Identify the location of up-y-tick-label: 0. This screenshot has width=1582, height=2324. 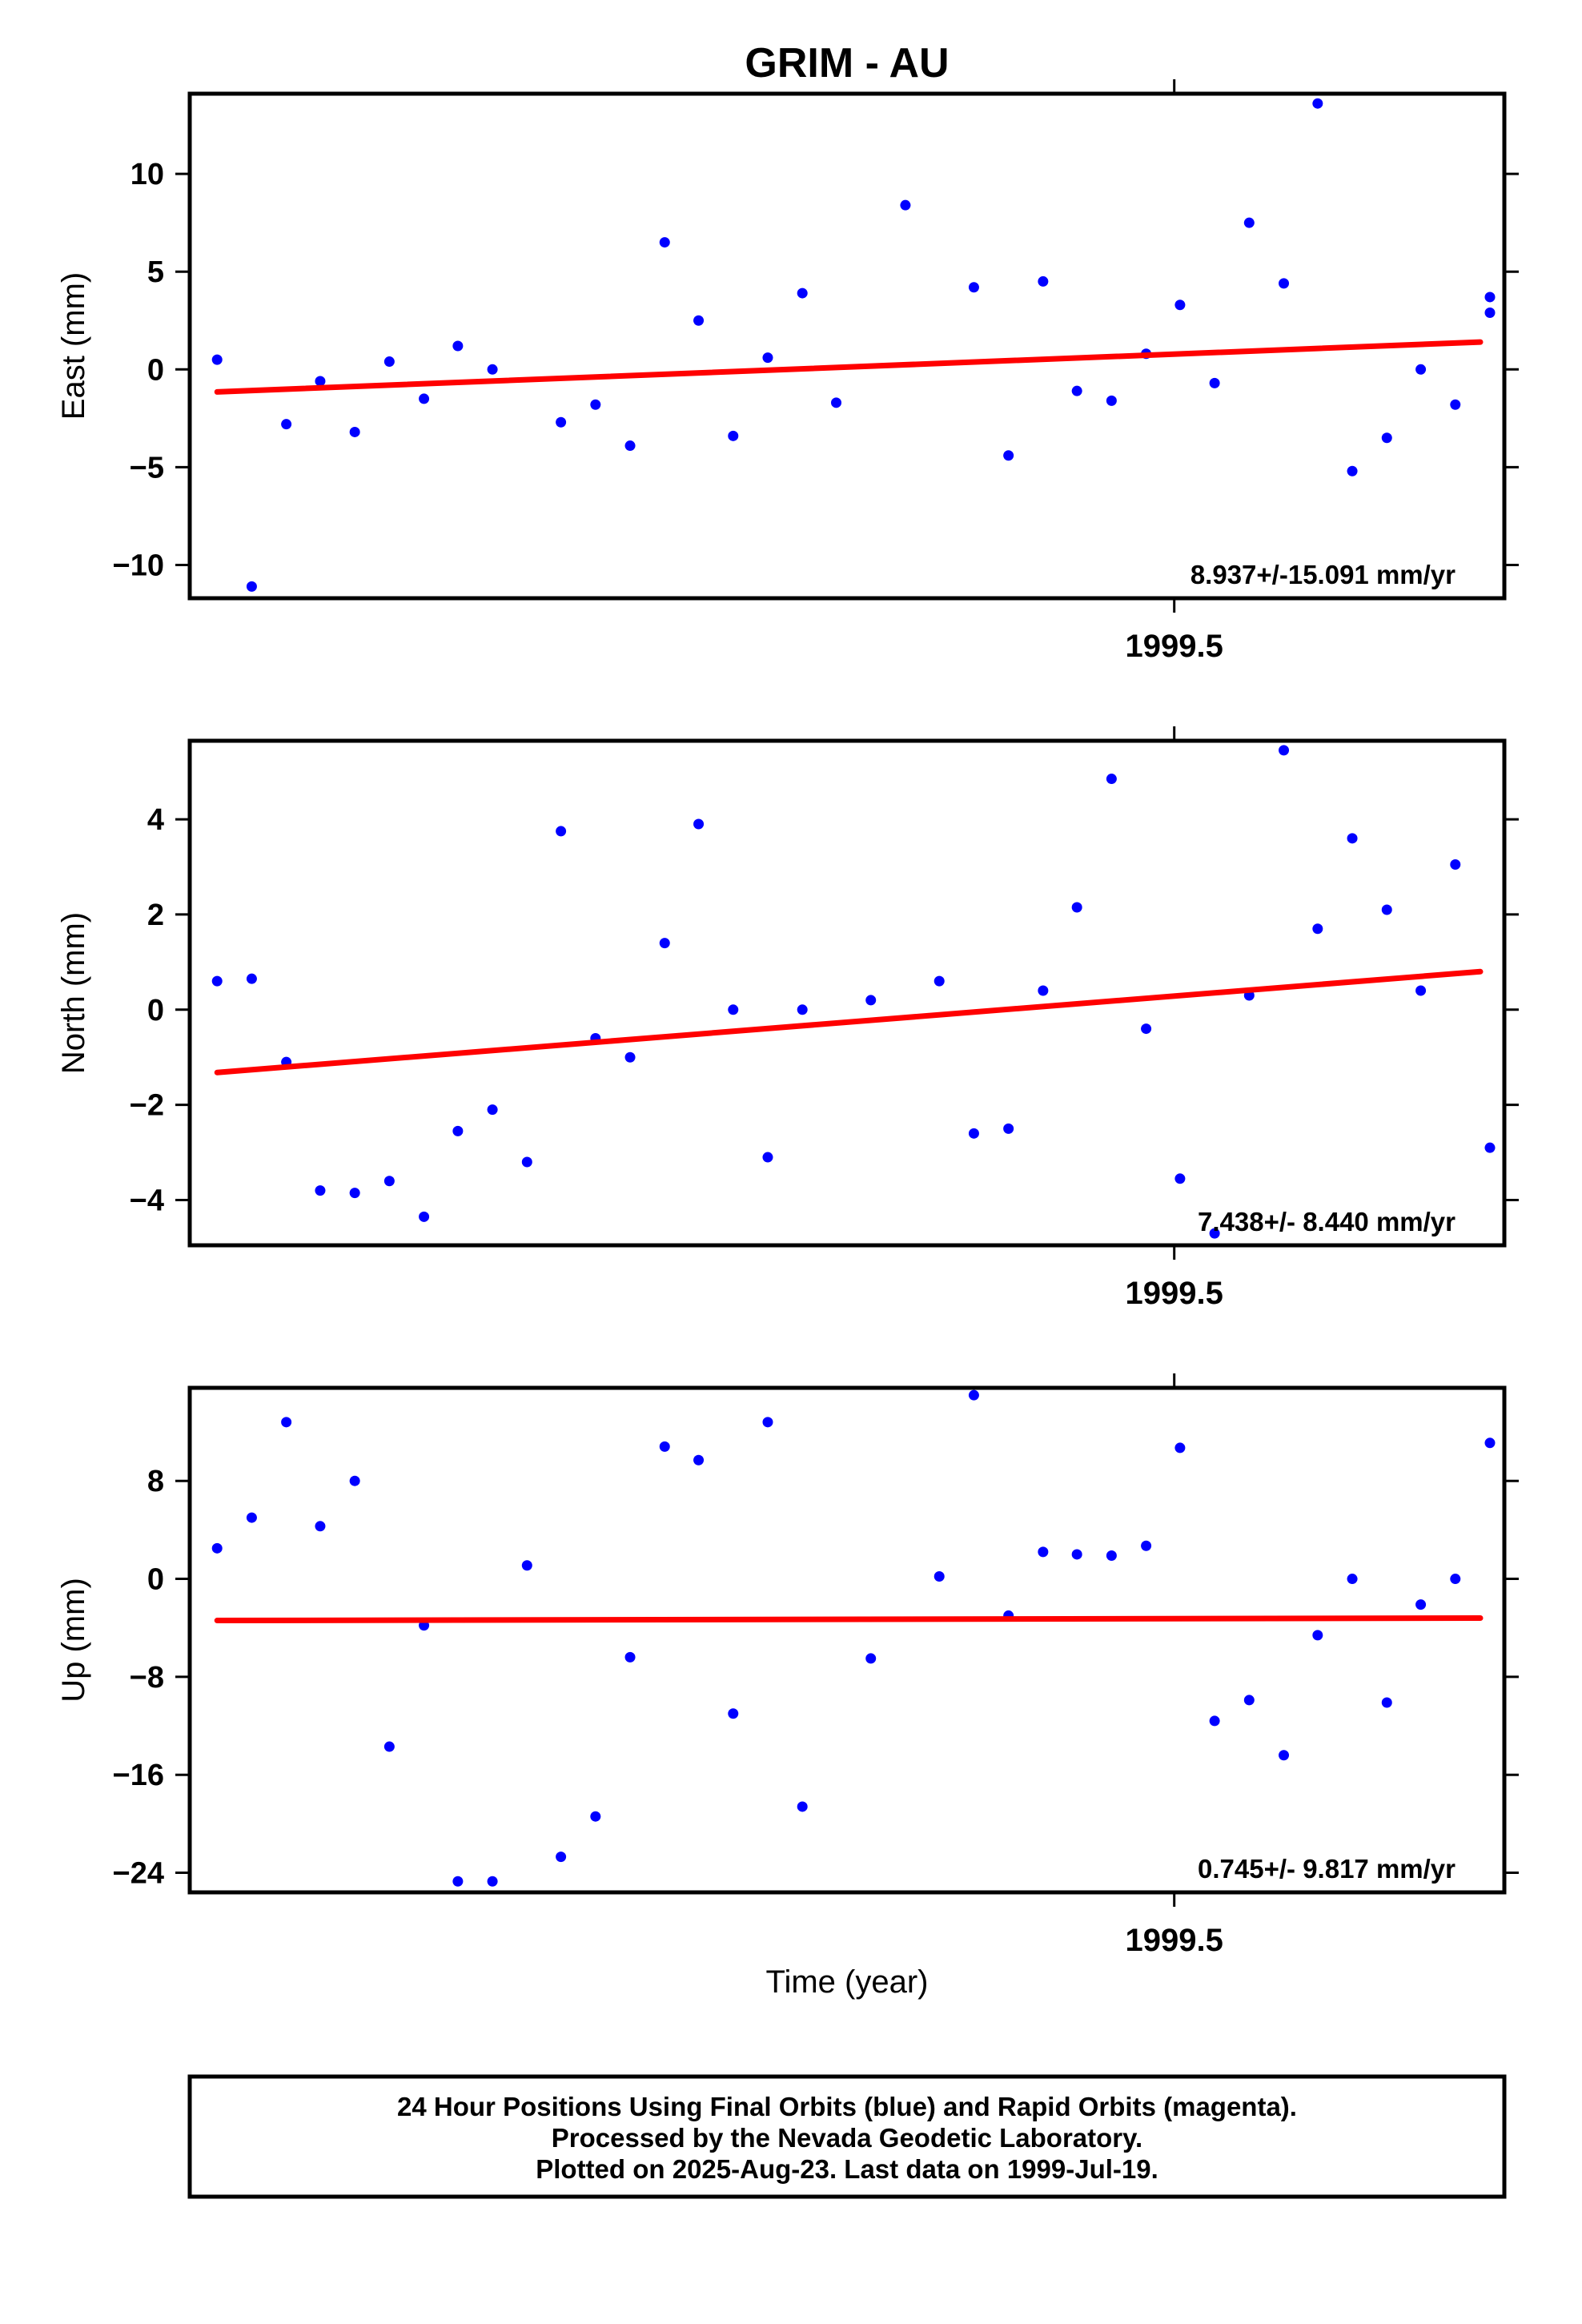
(155, 1580).